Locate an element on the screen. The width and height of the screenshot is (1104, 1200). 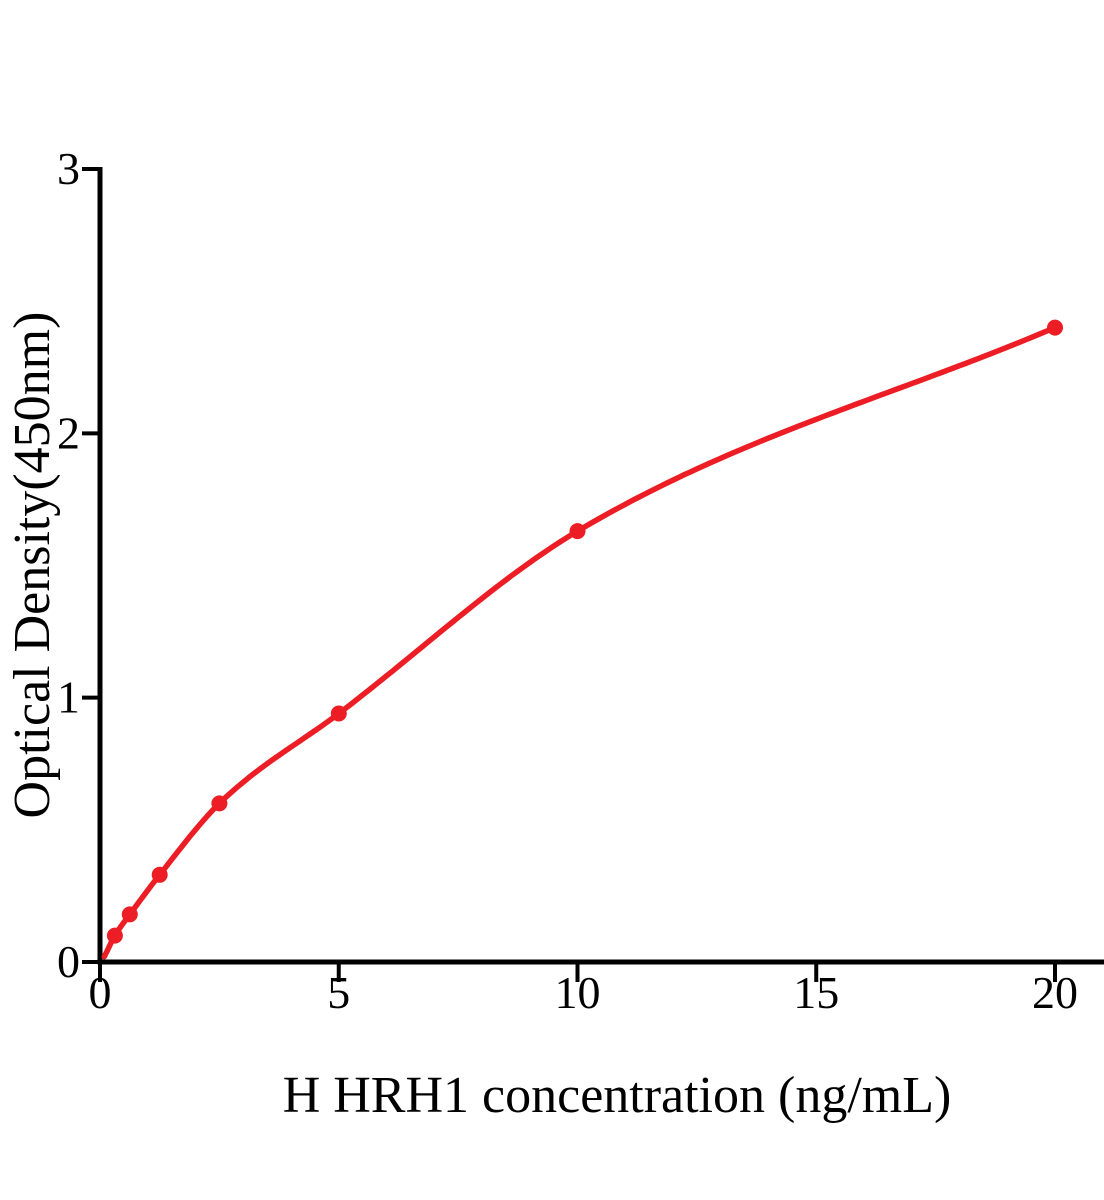
y-tick-label: 0 is located at coordinates (68, 961).